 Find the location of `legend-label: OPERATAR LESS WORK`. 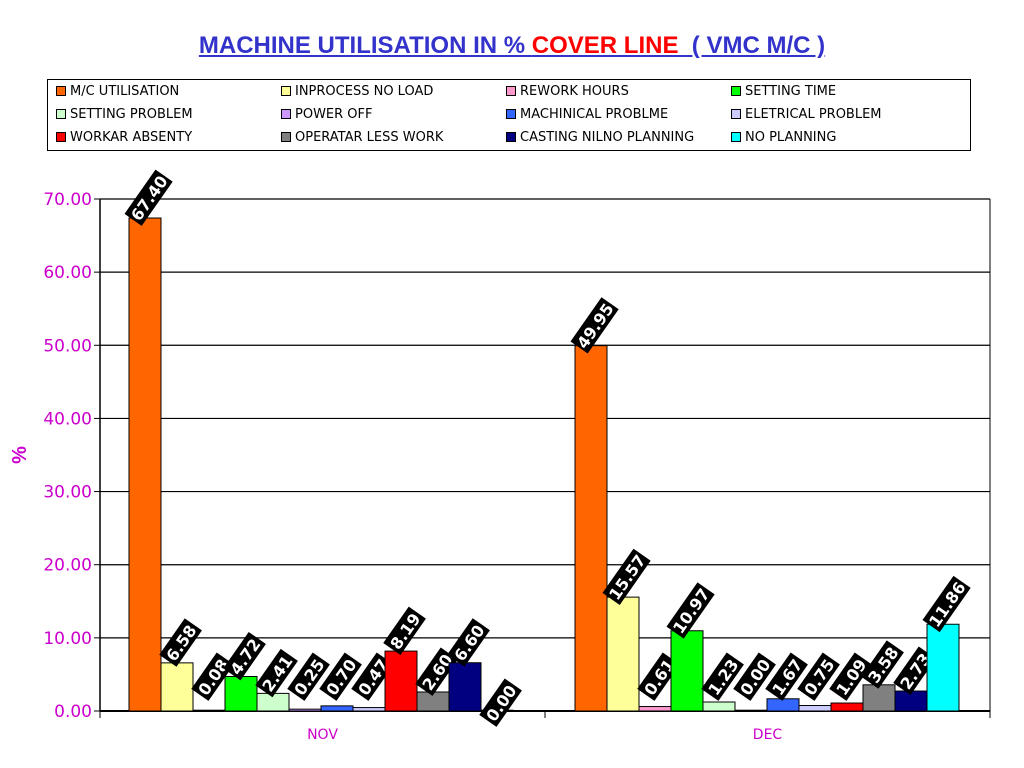

legend-label: OPERATAR LESS WORK is located at coordinates (369, 137).